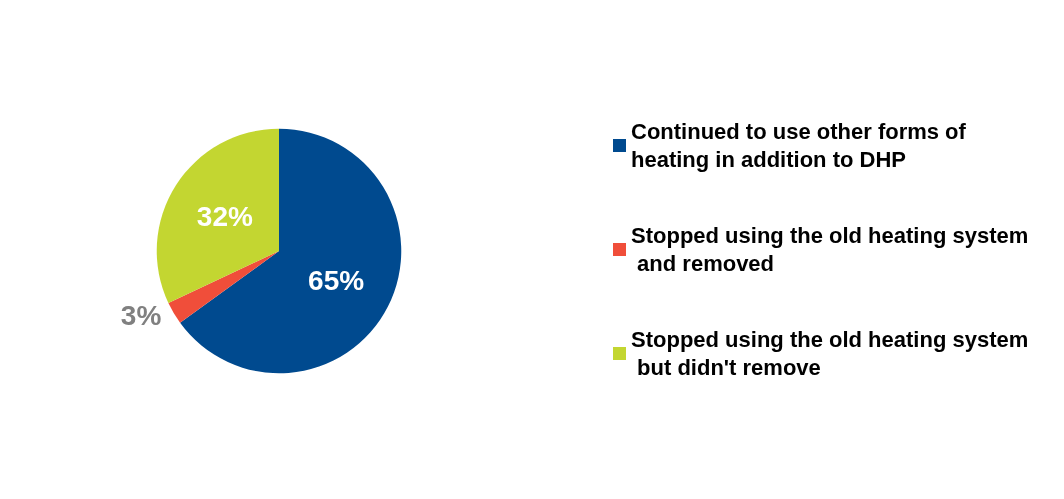 The height and width of the screenshot is (499, 1064). I want to click on legend-label: Continued to use other forms of heating in addition to DHP, so click(801, 145).